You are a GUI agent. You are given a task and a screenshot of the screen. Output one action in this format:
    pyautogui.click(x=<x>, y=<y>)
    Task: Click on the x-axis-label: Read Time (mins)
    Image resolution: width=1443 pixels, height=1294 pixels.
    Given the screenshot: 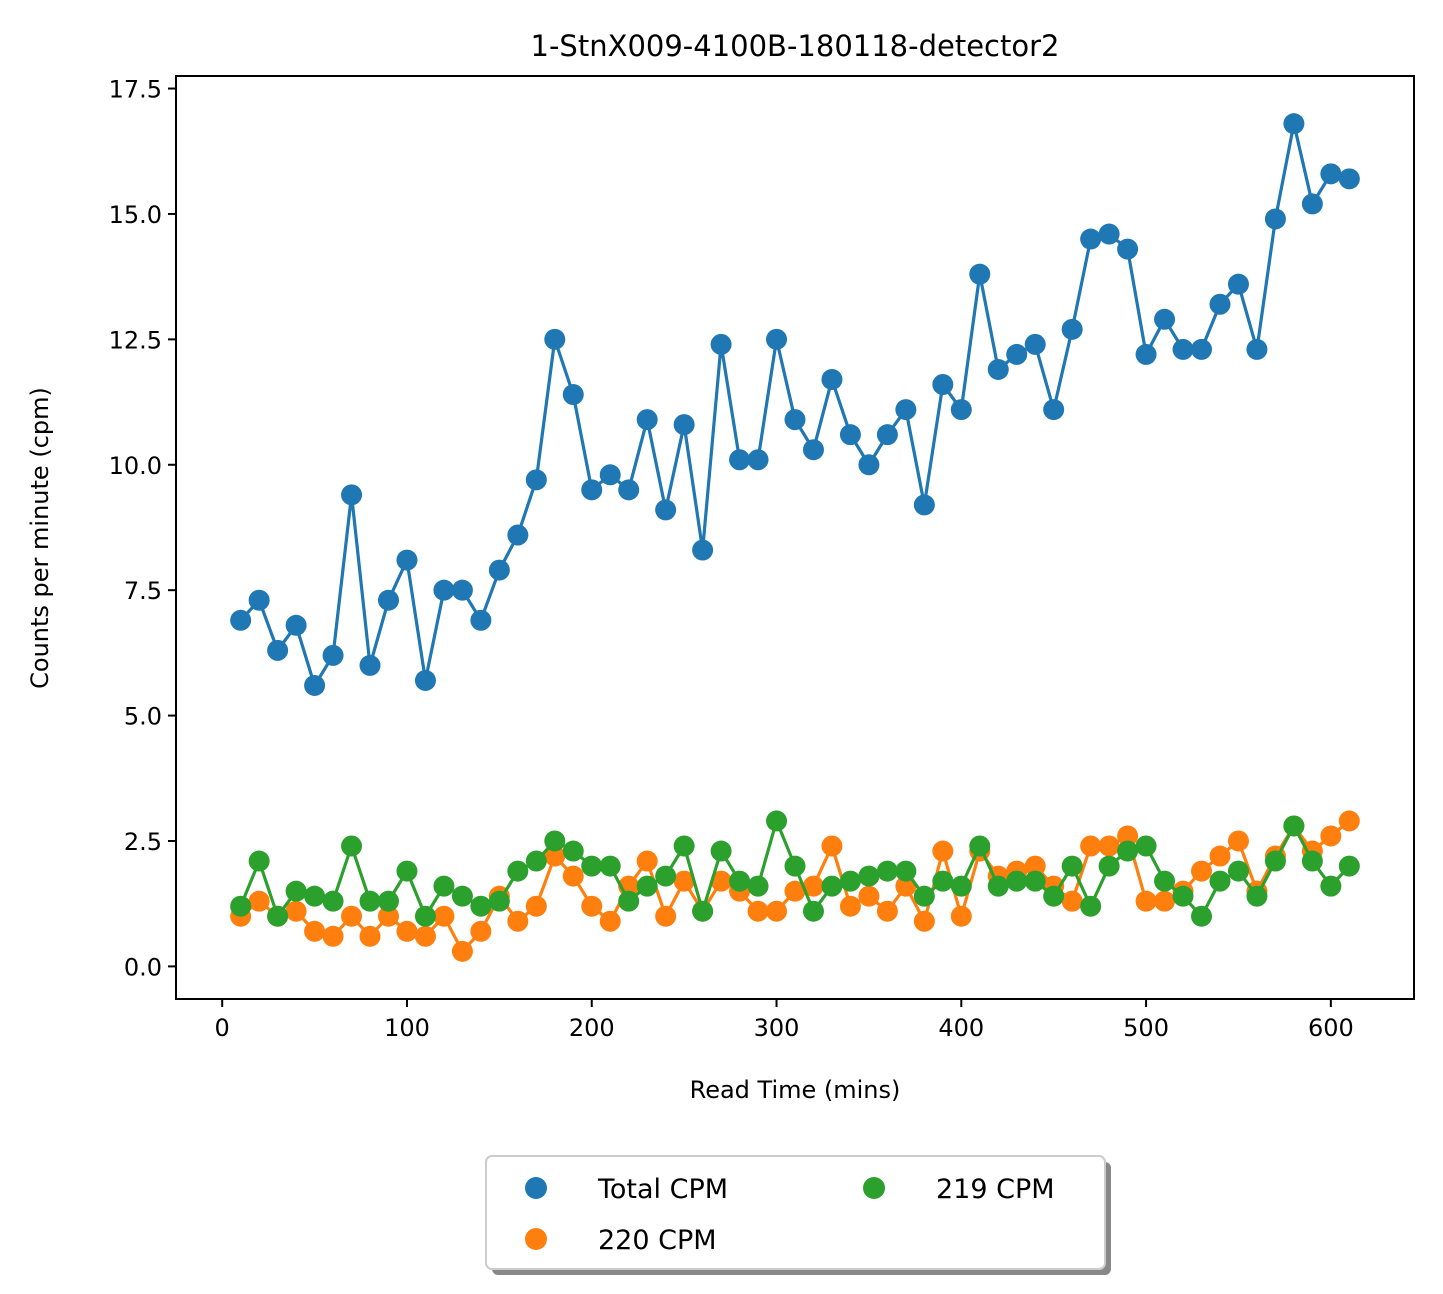 What is the action you would take?
    pyautogui.click(x=795, y=1090)
    